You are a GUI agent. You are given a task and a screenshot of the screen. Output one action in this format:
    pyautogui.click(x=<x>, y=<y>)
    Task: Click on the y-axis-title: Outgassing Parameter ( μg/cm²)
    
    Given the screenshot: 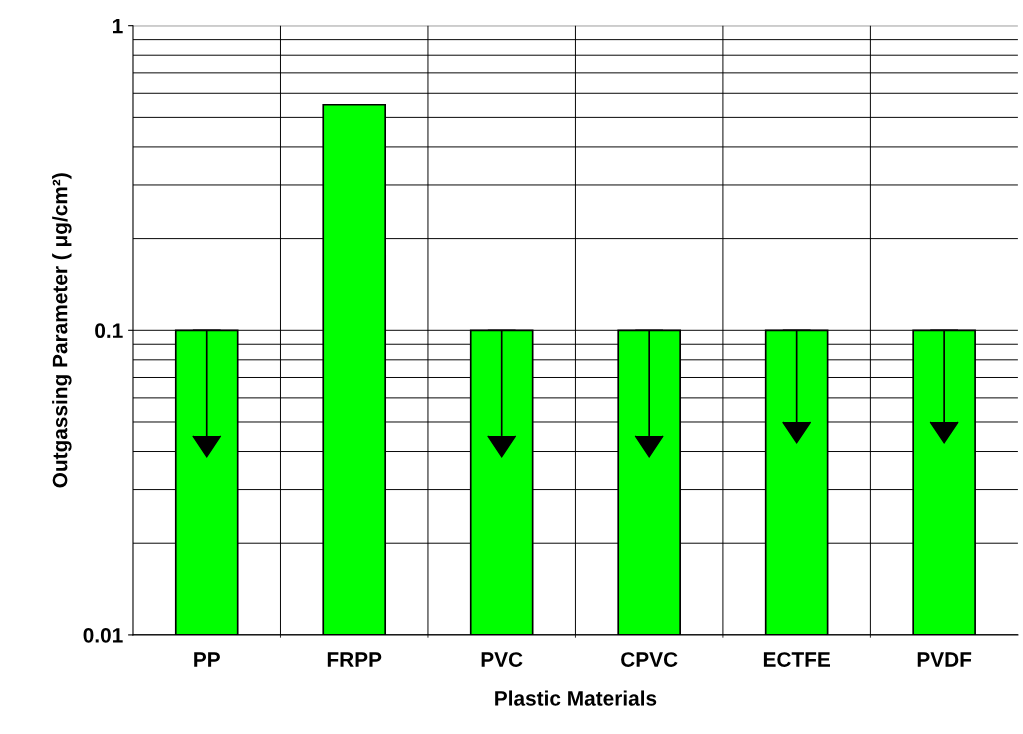 What is the action you would take?
    pyautogui.click(x=62, y=330)
    